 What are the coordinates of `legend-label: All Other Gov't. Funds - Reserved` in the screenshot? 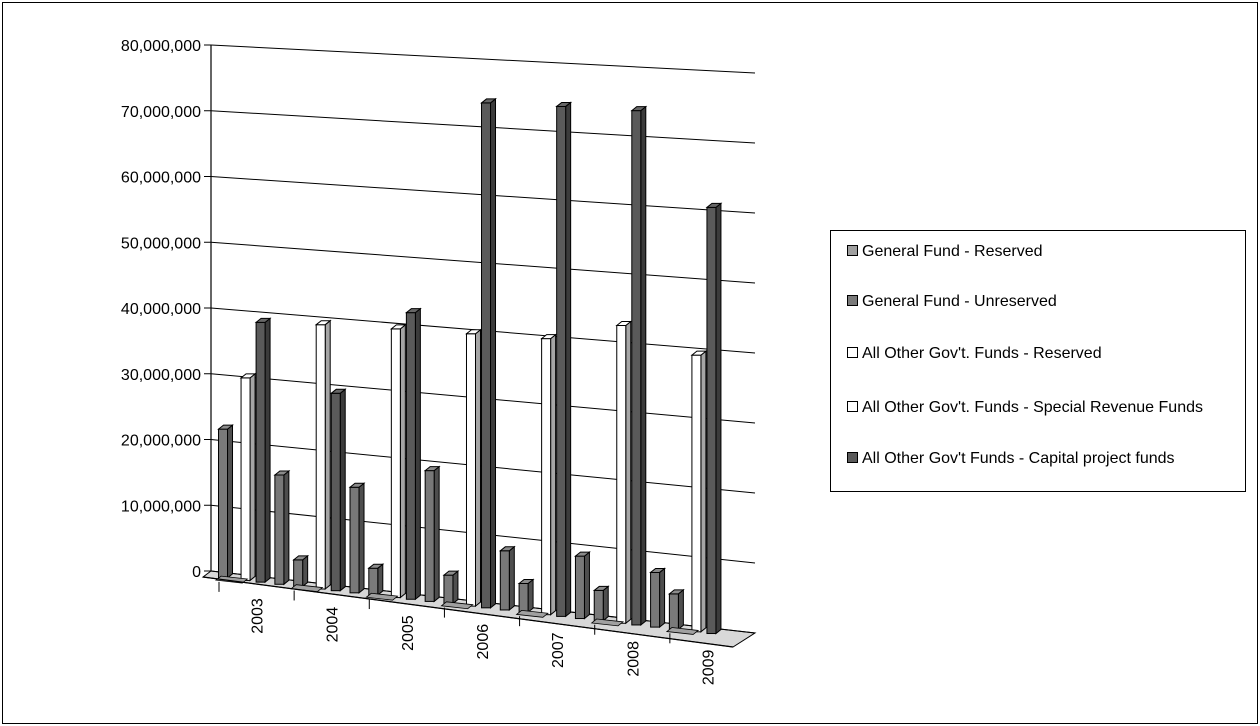 It's located at (982, 353).